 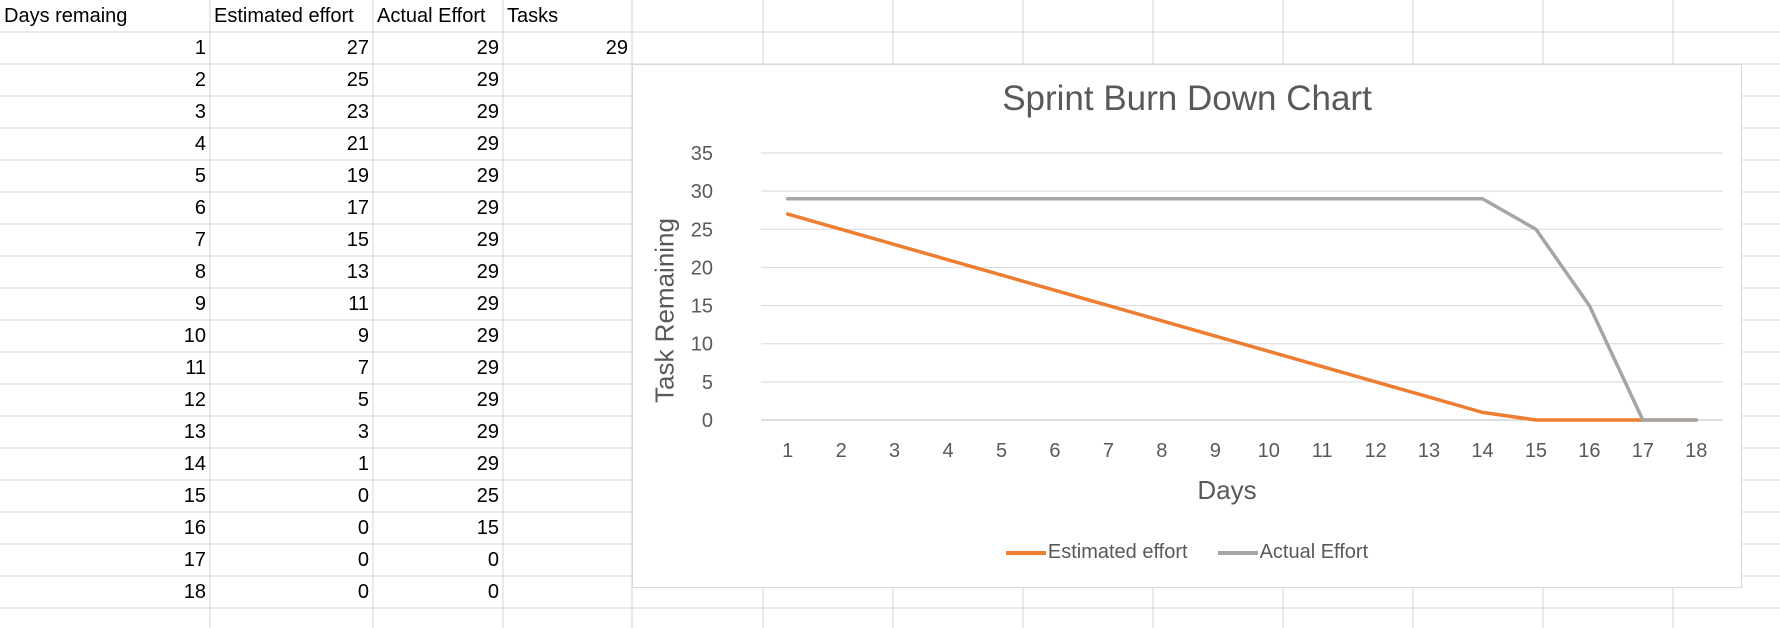 I want to click on data-cell: 27, so click(x=357, y=48).